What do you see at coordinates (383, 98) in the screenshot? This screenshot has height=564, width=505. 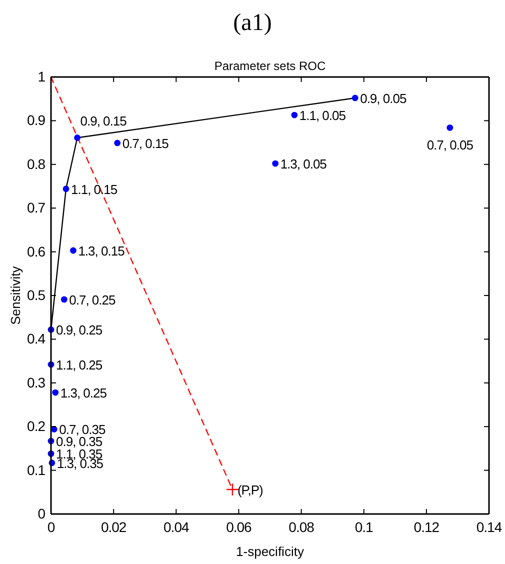 I see `annotation: 0.9, 0.05` at bounding box center [383, 98].